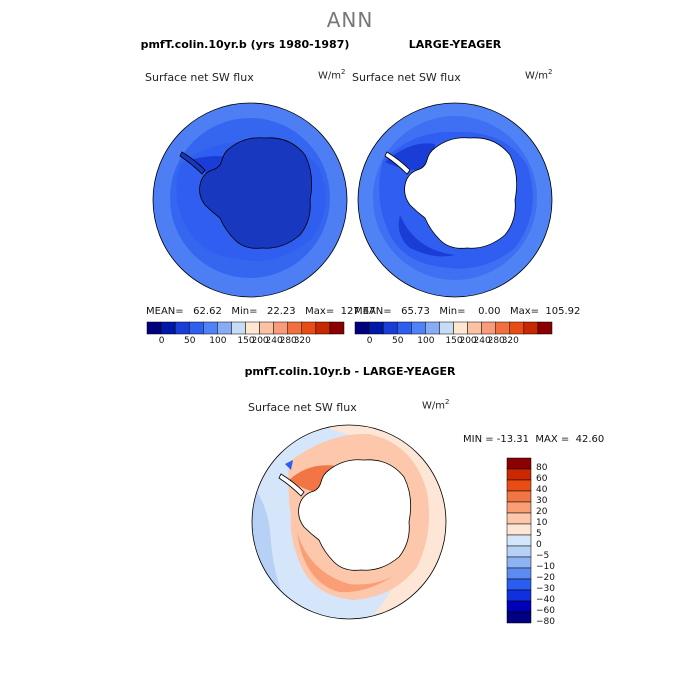  I want to click on panel1-colorbar, so click(245, 328).